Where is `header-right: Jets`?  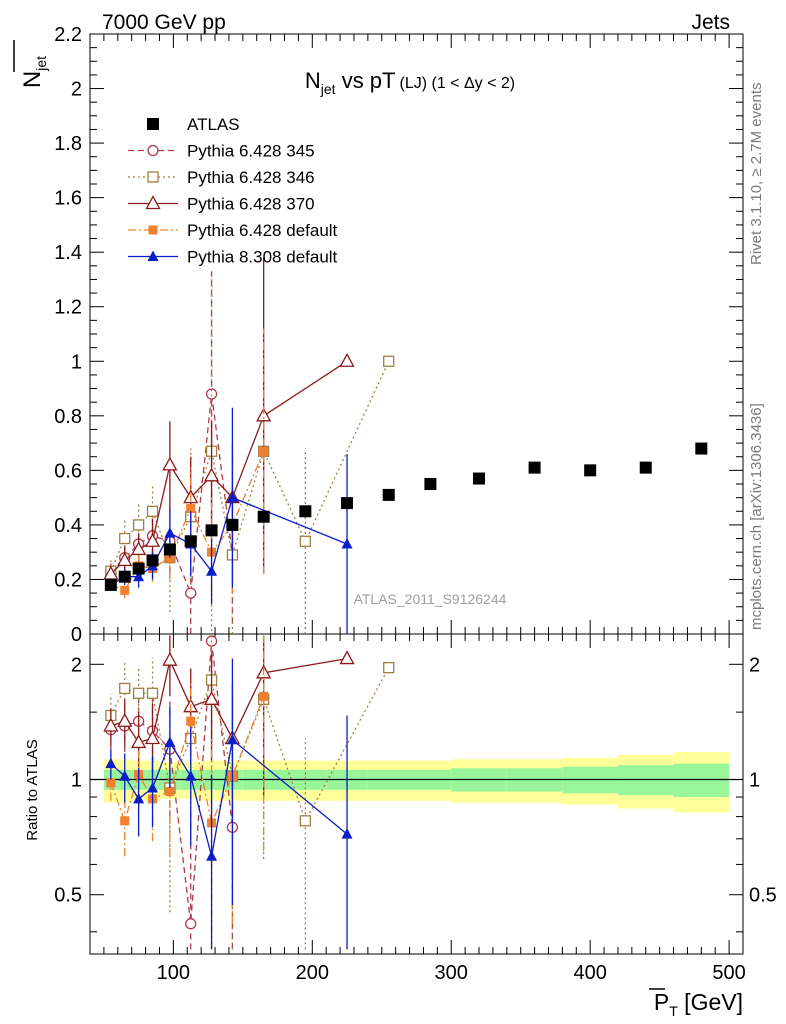 header-right: Jets is located at coordinates (710, 22).